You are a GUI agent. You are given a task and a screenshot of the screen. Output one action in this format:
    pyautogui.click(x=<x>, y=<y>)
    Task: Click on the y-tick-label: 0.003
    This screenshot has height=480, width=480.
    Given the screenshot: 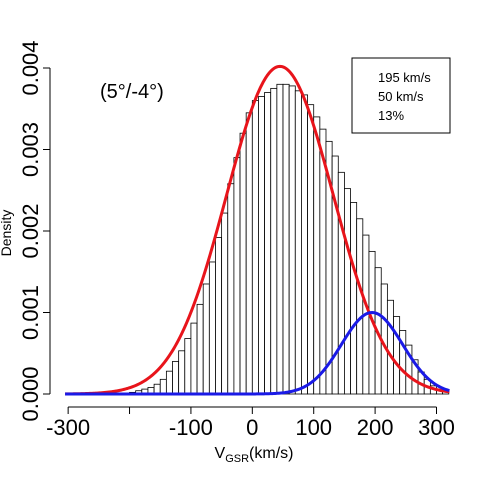 What is the action you would take?
    pyautogui.click(x=30, y=149)
    